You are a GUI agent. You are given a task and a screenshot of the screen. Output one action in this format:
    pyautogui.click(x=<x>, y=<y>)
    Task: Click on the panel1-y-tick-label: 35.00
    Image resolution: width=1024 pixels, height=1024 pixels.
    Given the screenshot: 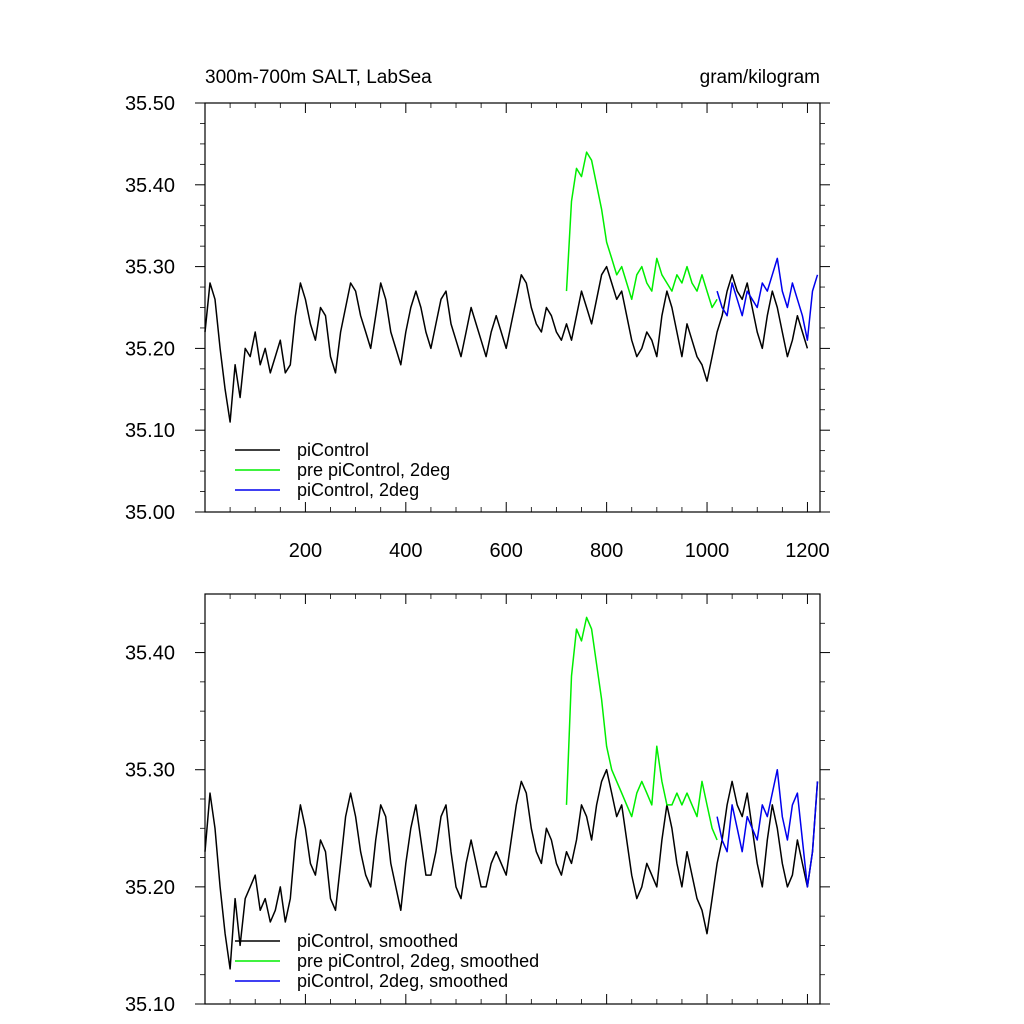 What is the action you would take?
    pyautogui.click(x=150, y=513)
    